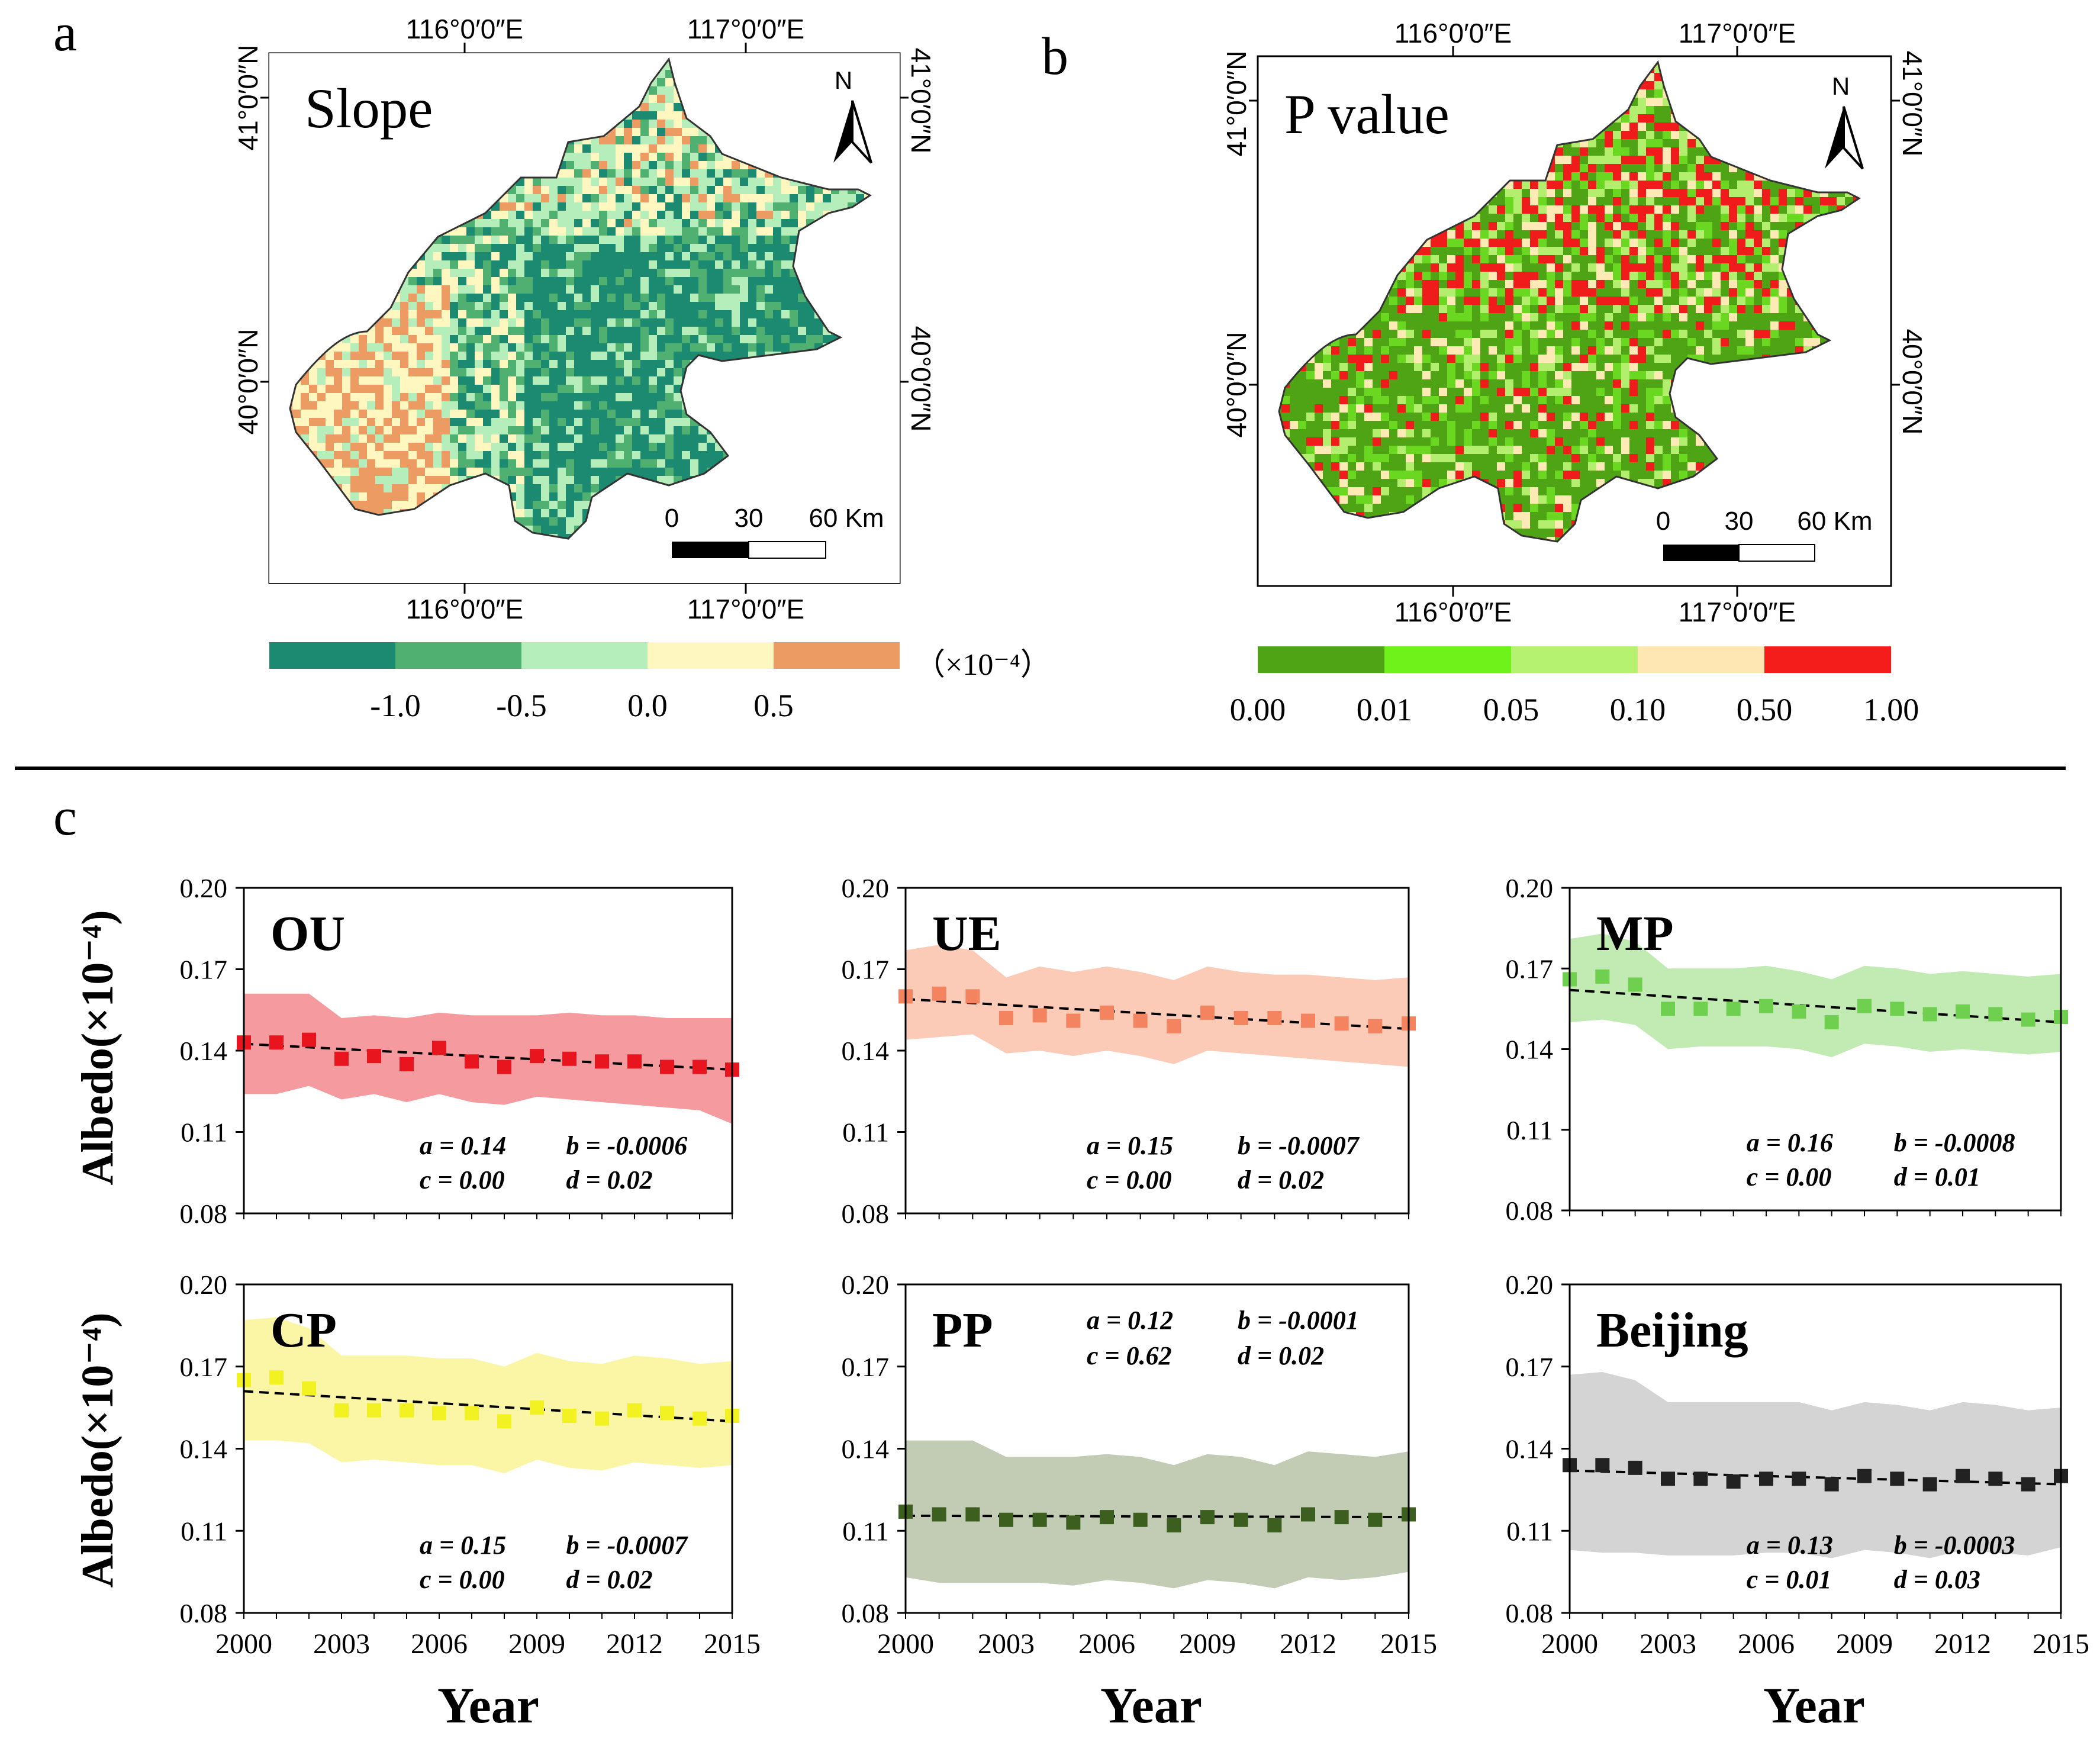 This screenshot has height=1739, width=2100. I want to click on regression-stat: b = -0.0001, so click(1298, 1320).